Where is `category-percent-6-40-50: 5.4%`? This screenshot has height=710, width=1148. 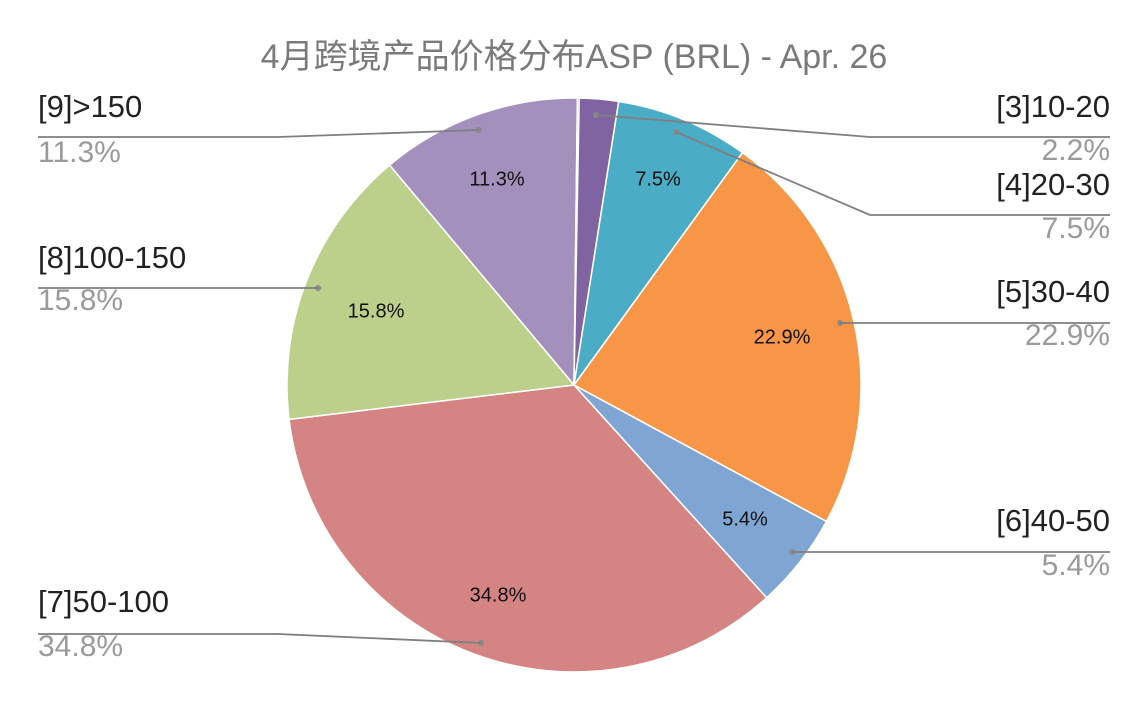 category-percent-6-40-50: 5.4% is located at coordinates (1076, 565).